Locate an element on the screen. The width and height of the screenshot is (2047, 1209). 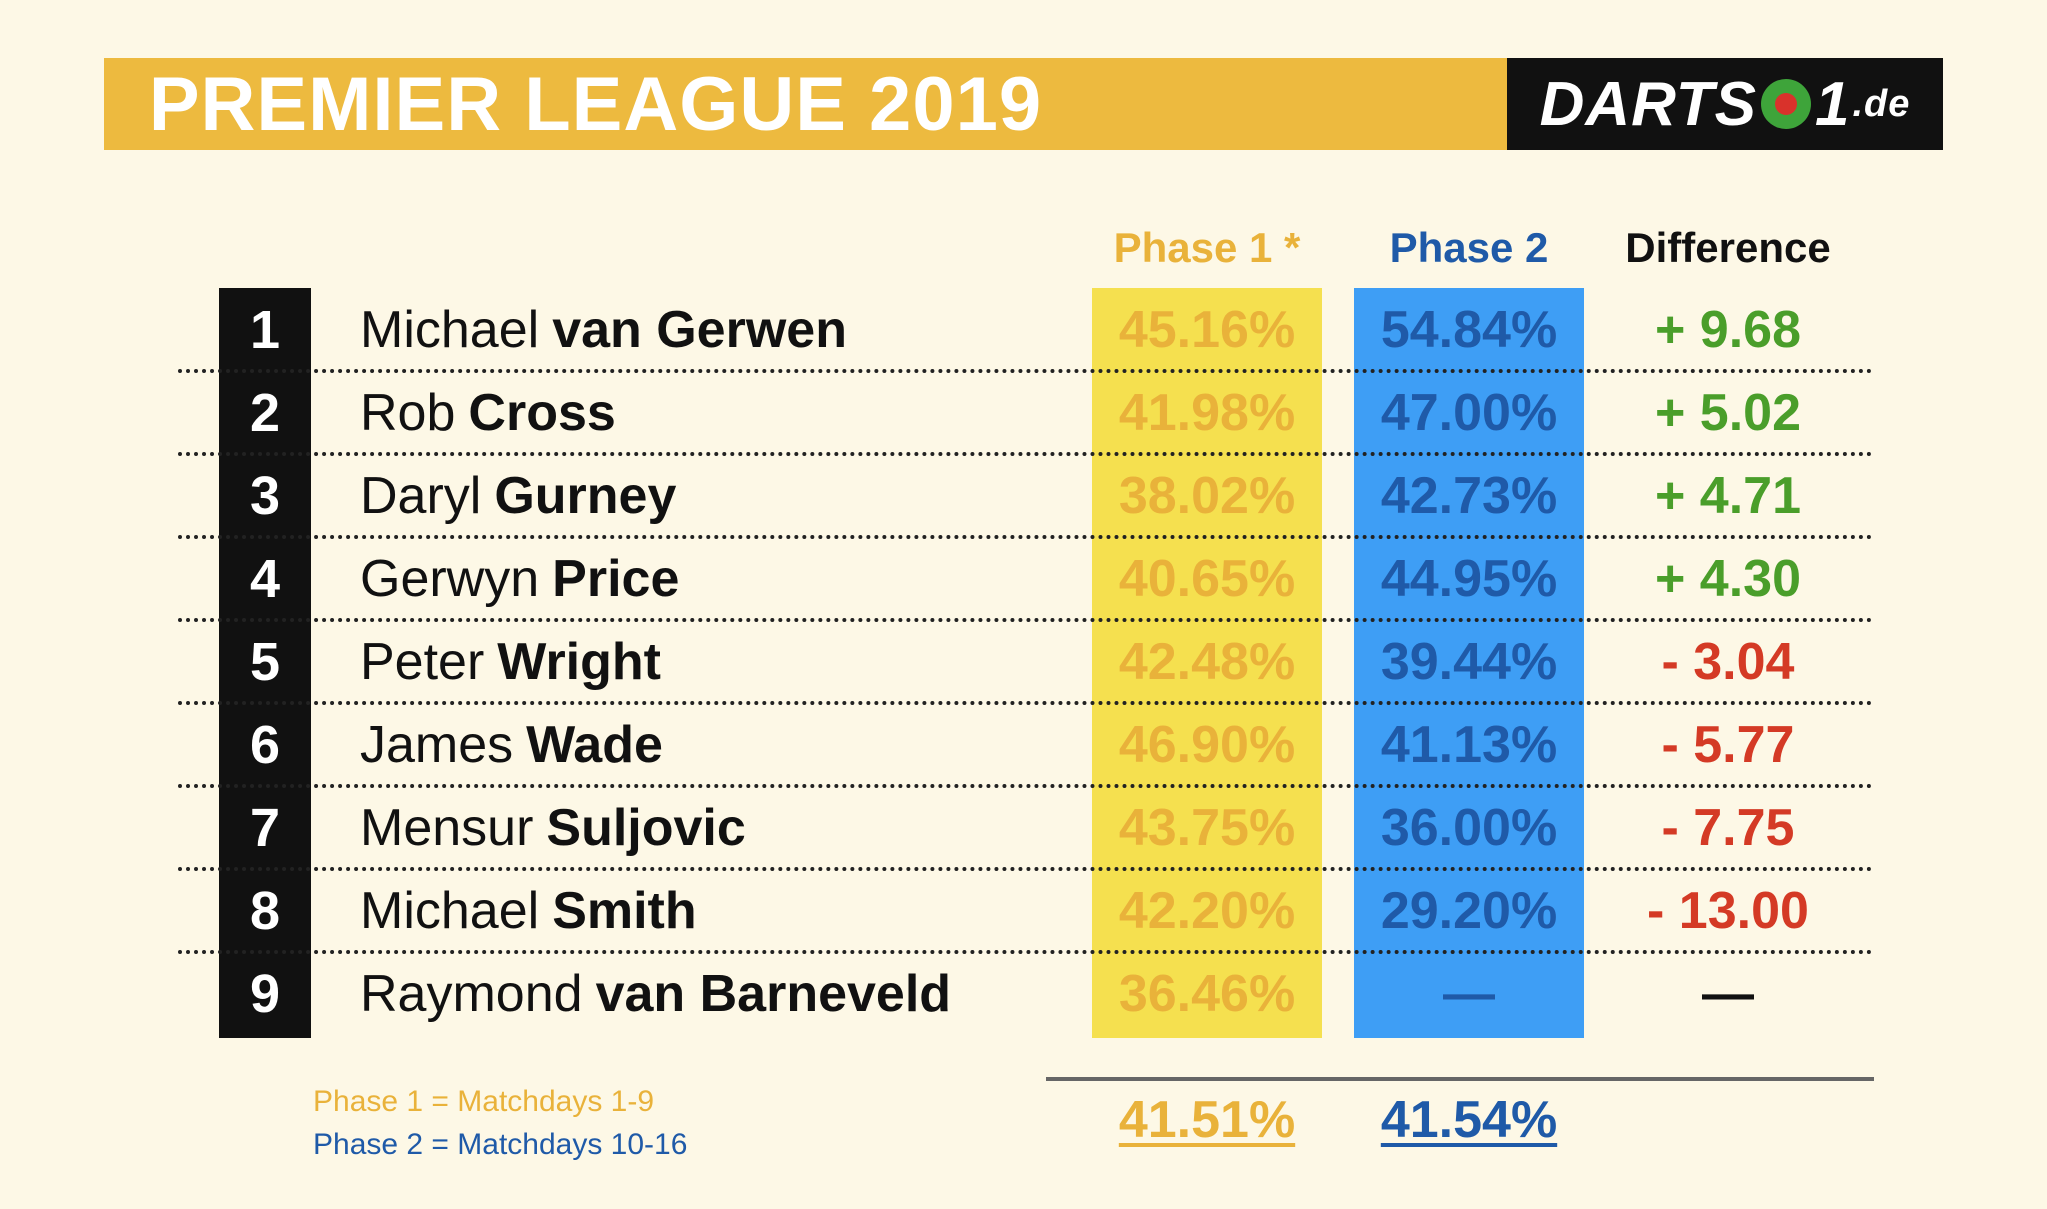
phase2-value: — is located at coordinates (1469, 993).